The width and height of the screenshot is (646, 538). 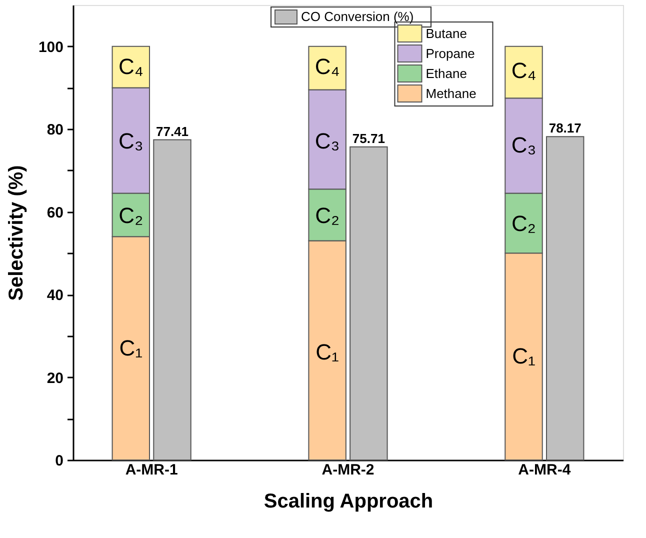 I want to click on y-tick-label: 60, so click(x=55, y=213).